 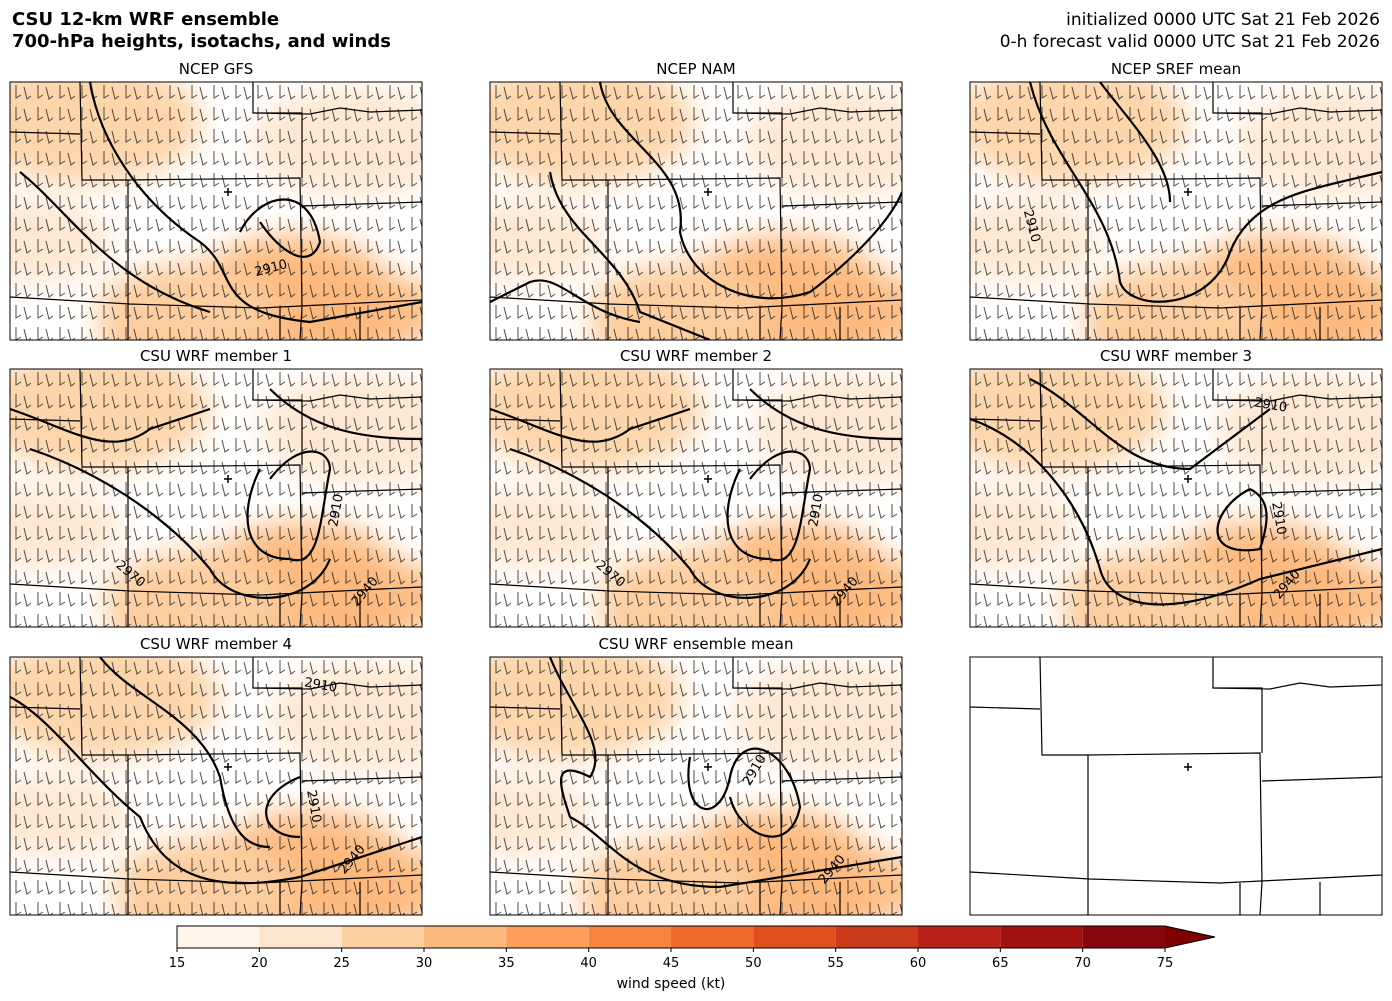 I want to click on colorbar-tick-label: 65, so click(x=1000, y=963).